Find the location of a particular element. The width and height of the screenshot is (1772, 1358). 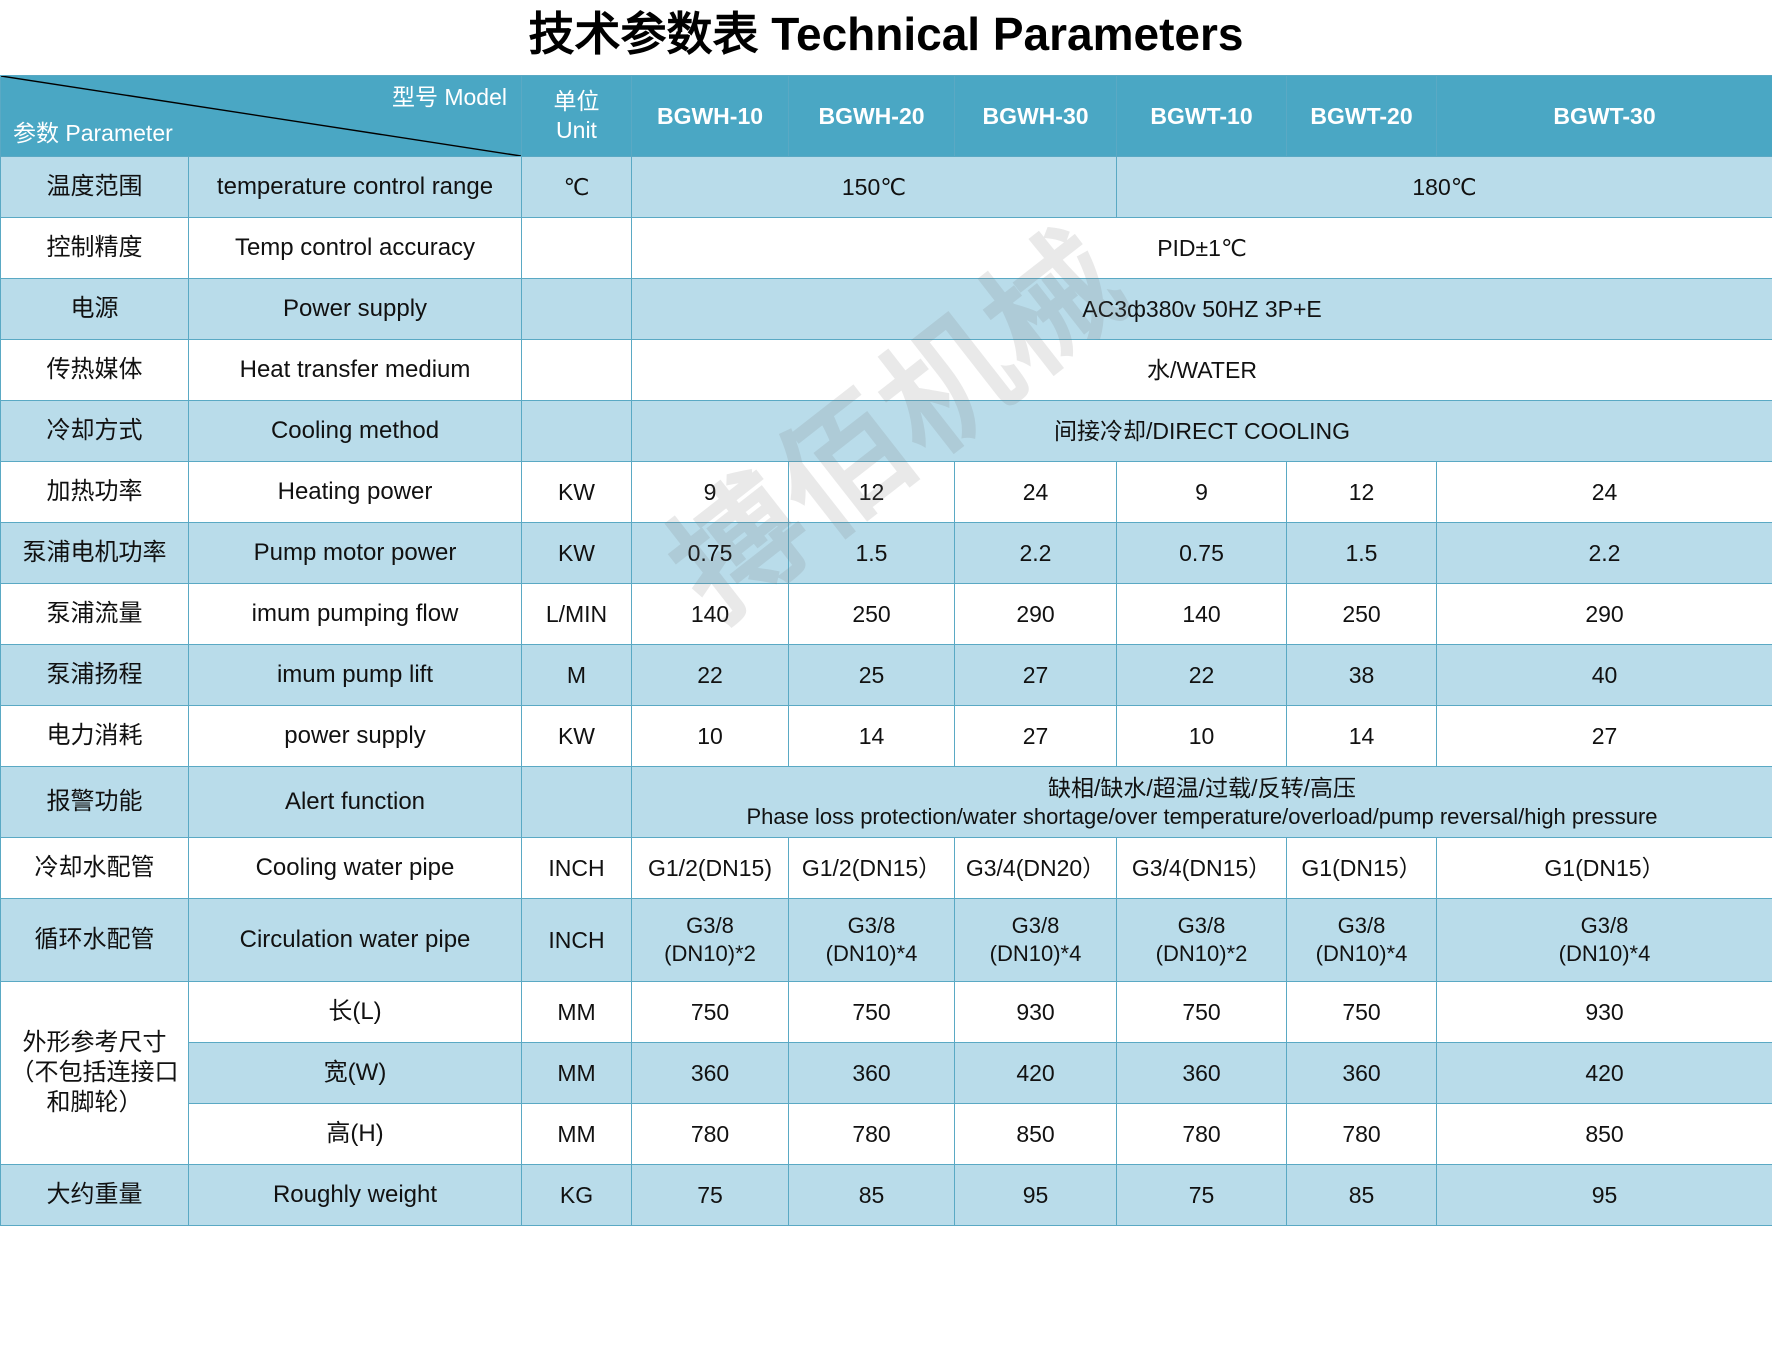

table-row-weight: 大约重量 Roughly weight KG 75 85 95 75 85 95 is located at coordinates (886, 1194).